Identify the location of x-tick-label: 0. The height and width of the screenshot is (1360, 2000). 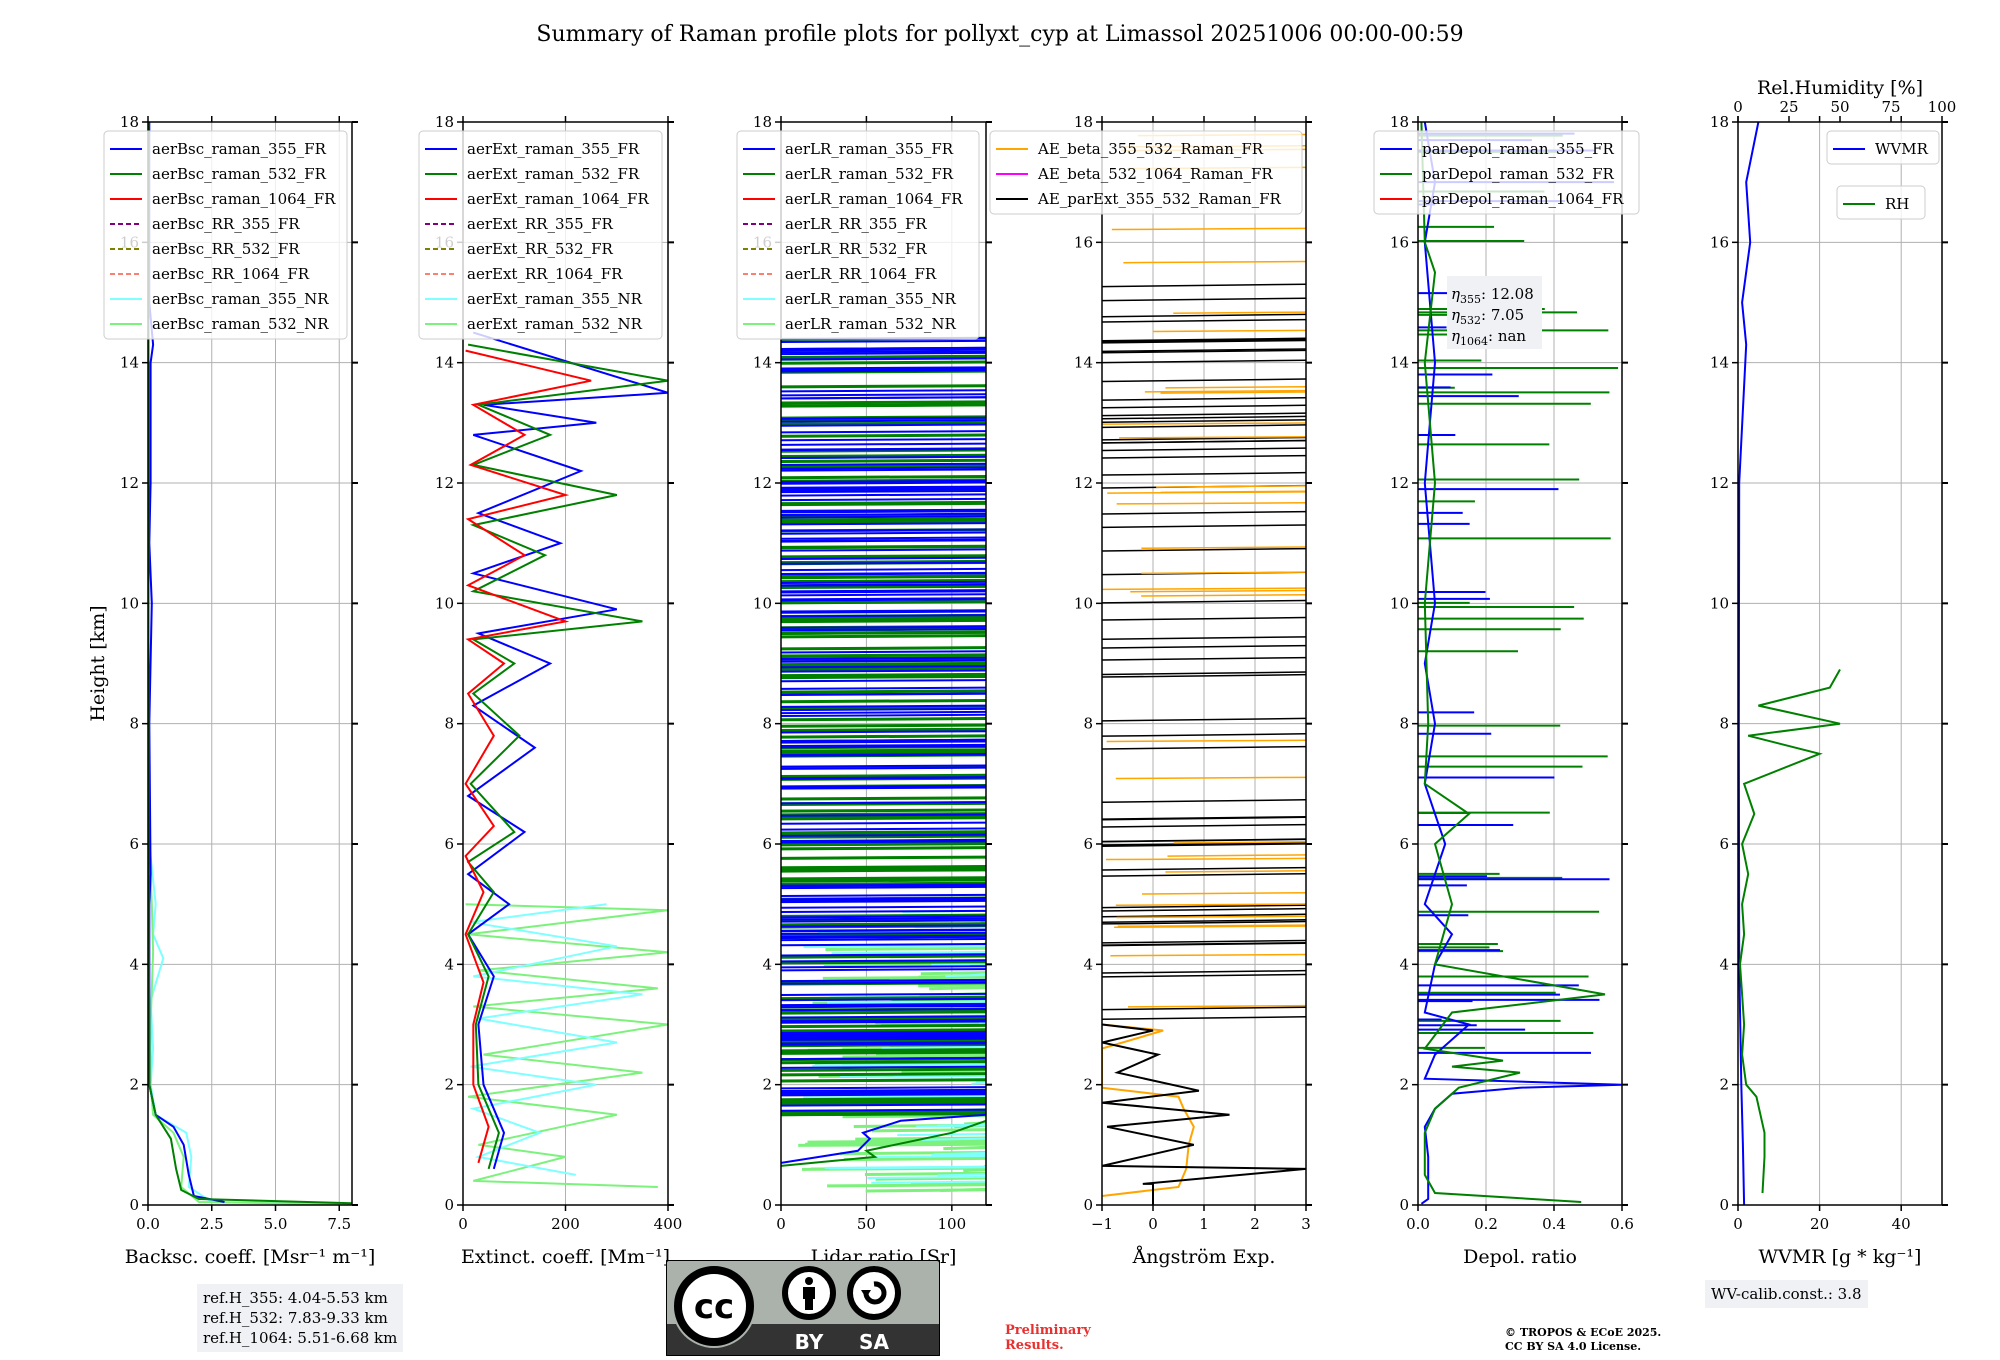
(1738, 1224).